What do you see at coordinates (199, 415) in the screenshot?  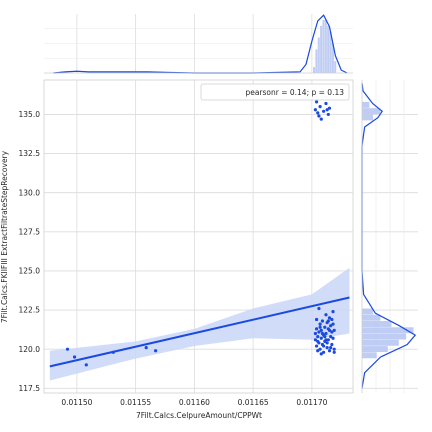 I see `x-axis-label: 7Filt.Calcs.CelpureAmount/CPPWt` at bounding box center [199, 415].